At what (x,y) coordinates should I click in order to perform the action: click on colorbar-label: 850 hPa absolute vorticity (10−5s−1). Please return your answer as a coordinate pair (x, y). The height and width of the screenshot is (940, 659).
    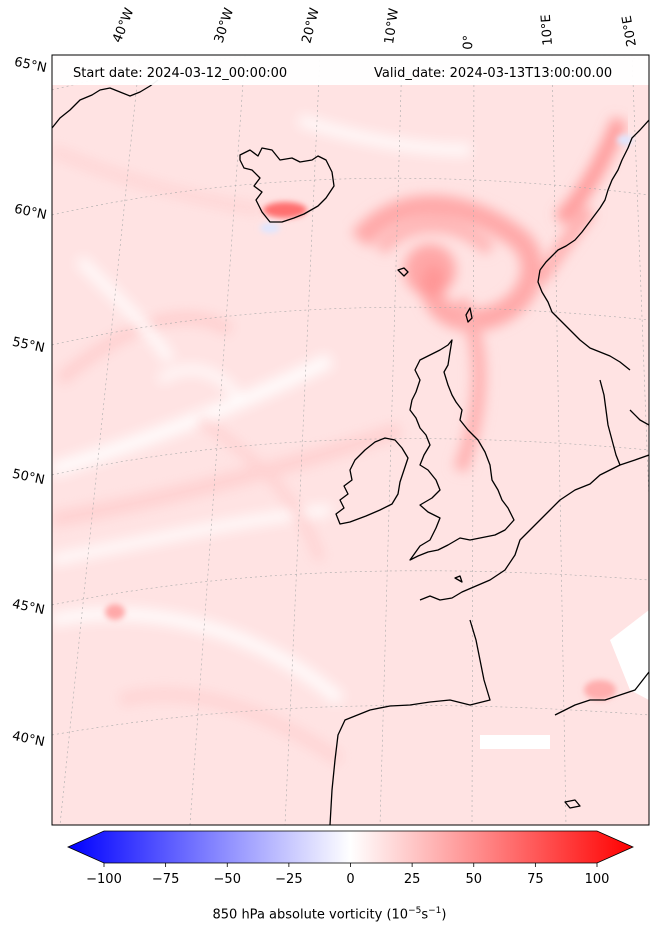
    Looking at the image, I should click on (329, 914).